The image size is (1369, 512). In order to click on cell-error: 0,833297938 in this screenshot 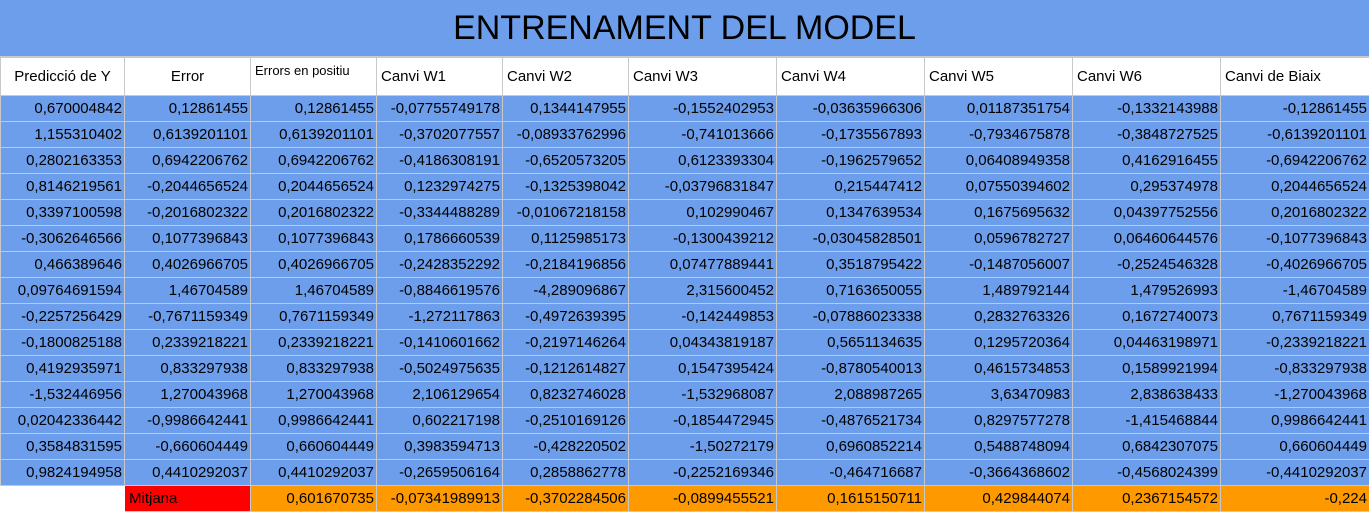, I will do `click(187, 368)`.